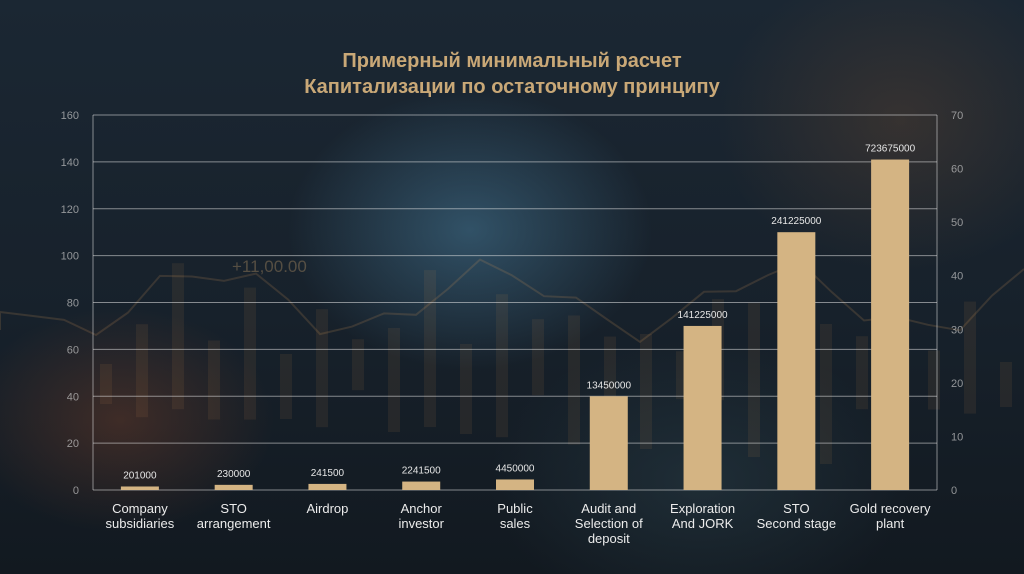  I want to click on x-category-label: Company subsidiaries, so click(140, 516).